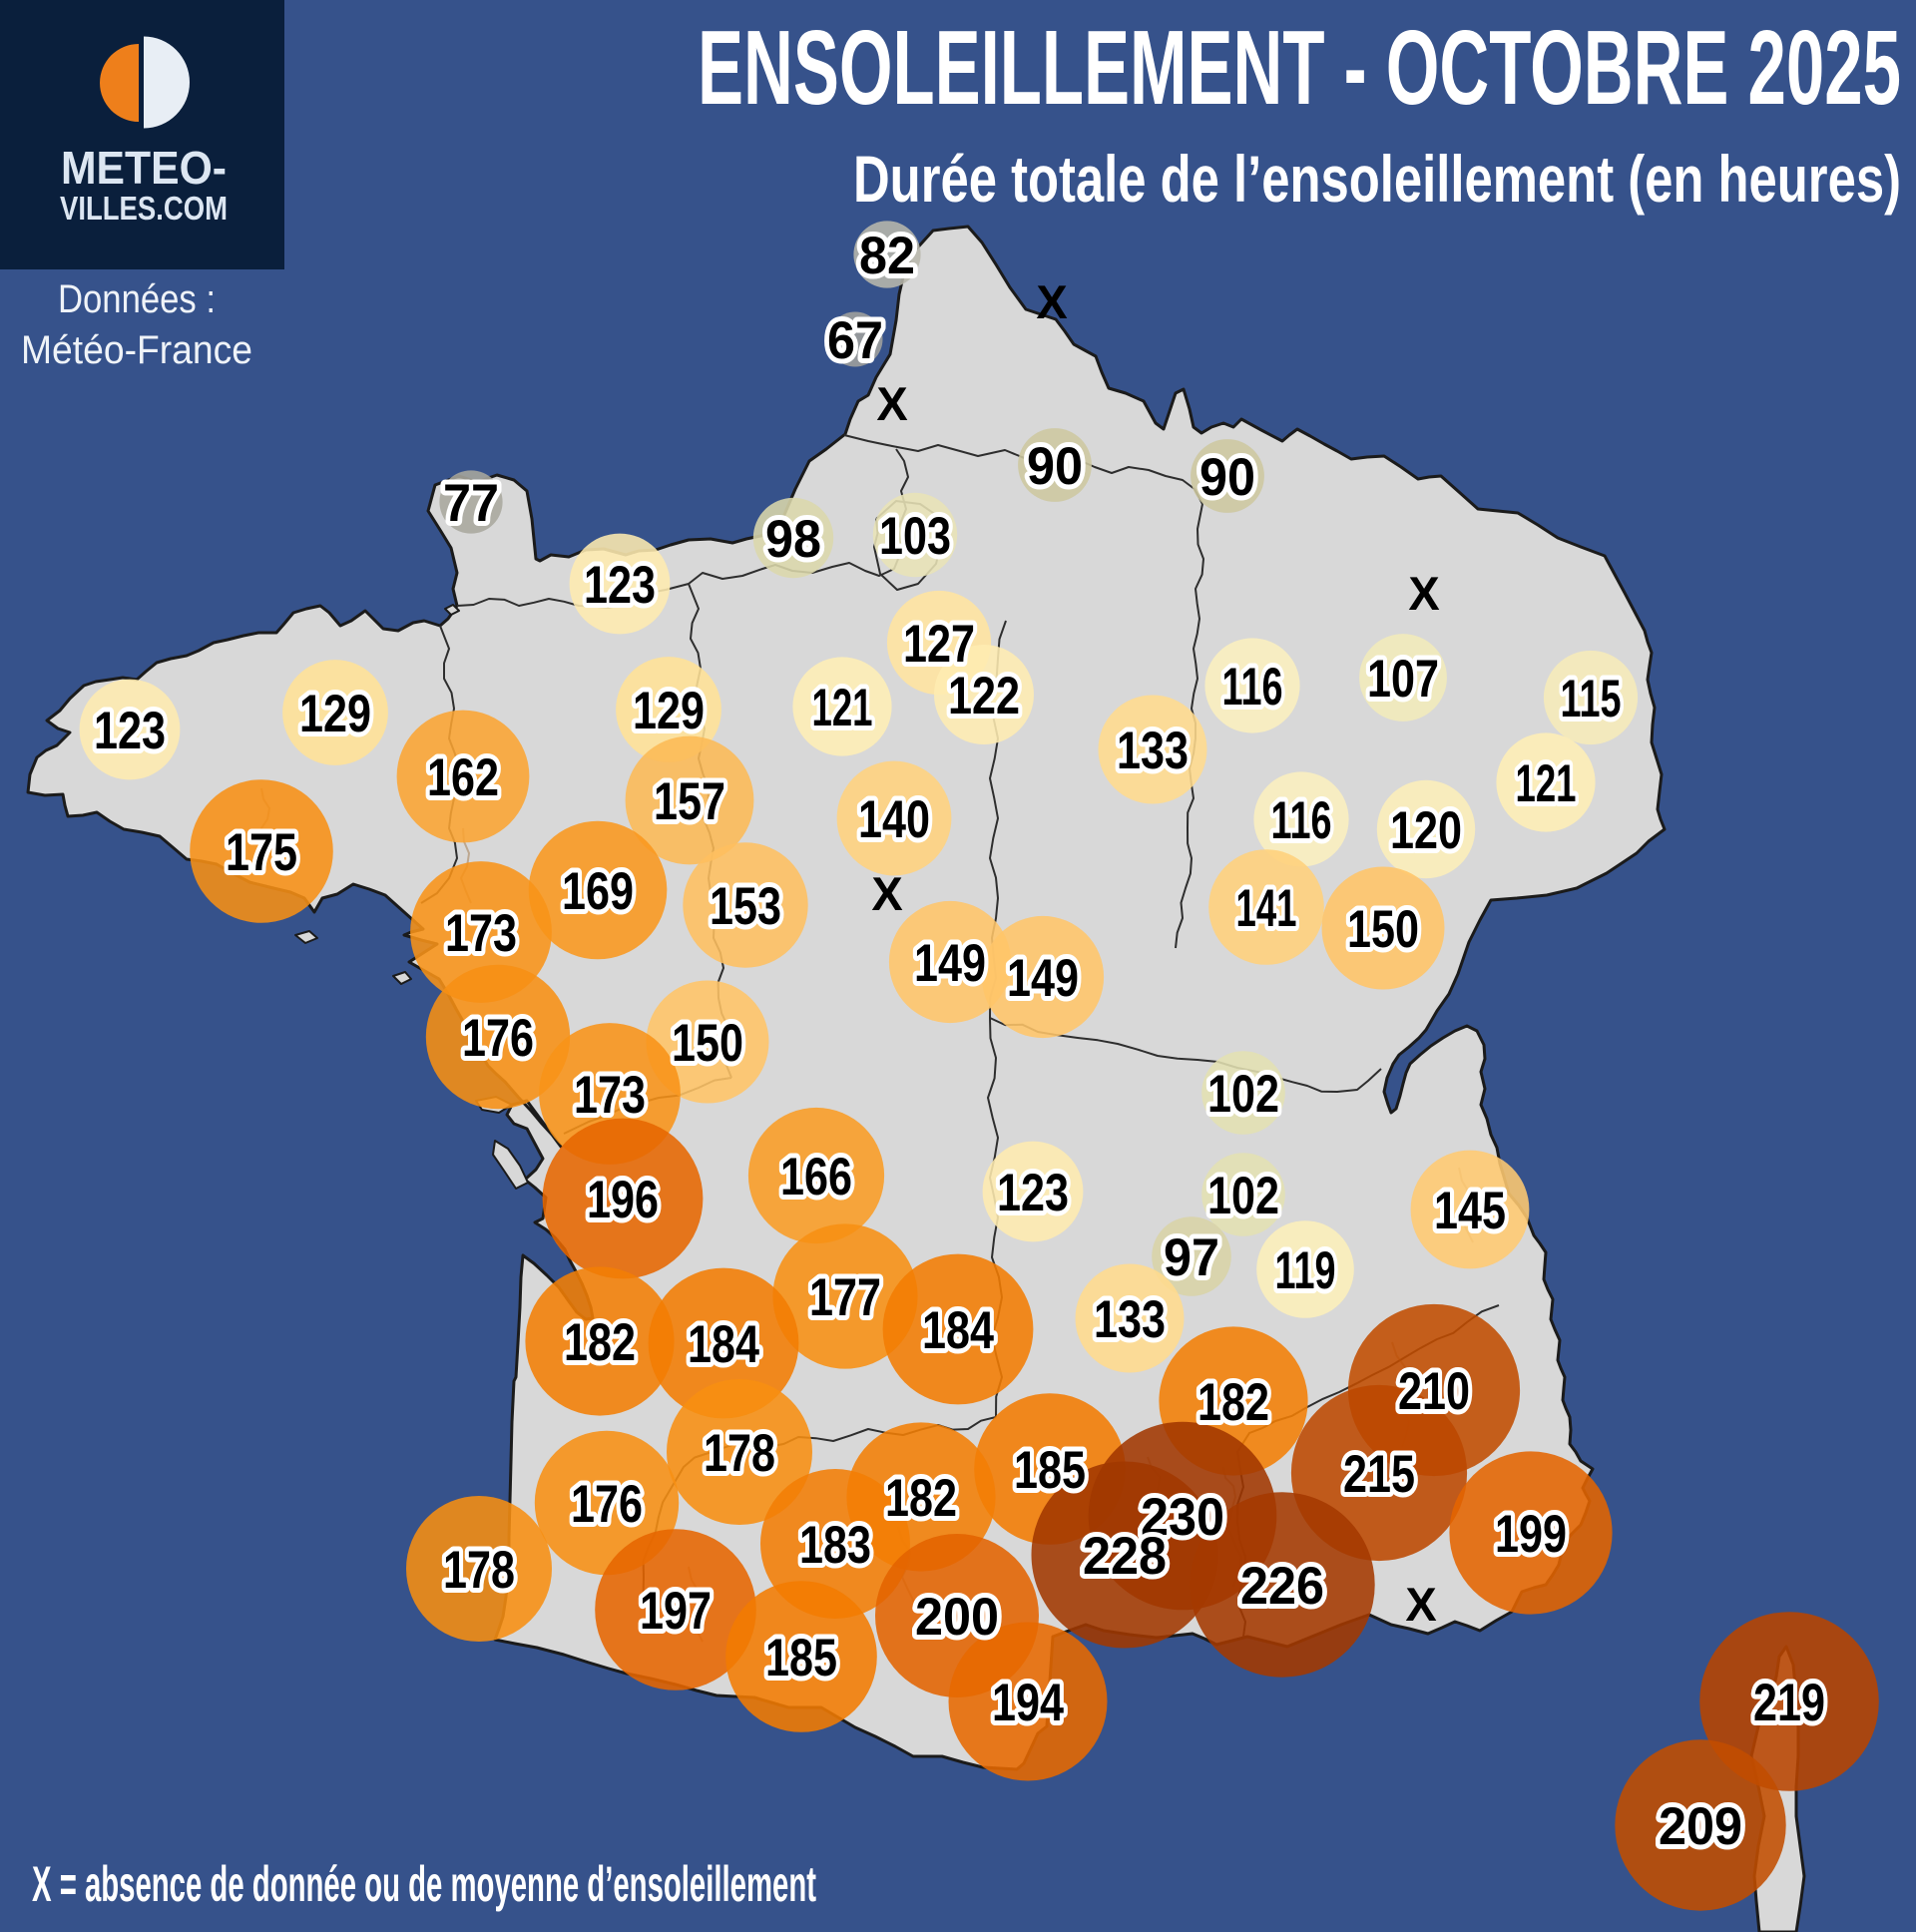 Image resolution: width=1916 pixels, height=1932 pixels. Describe the element at coordinates (471, 503) in the screenshot. I see `svg-text: 77` at that location.